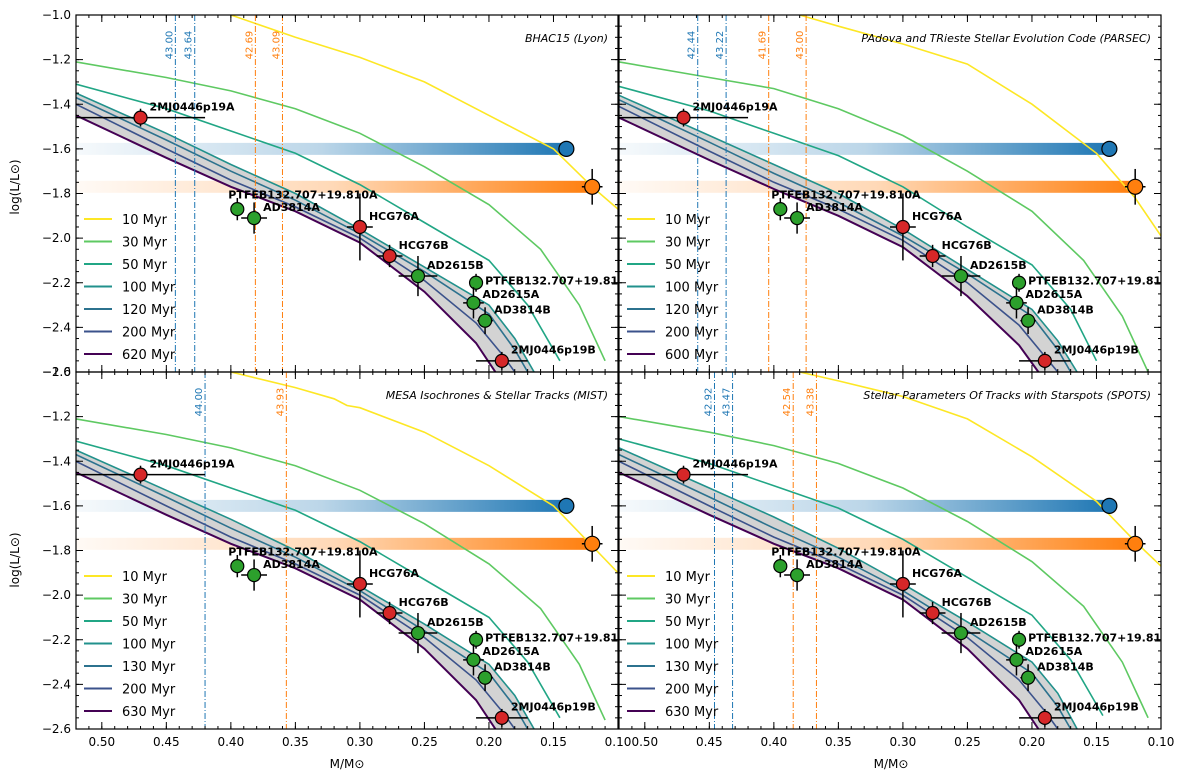 The image size is (1200, 775). Describe the element at coordinates (145, 600) in the screenshot. I see `legend-label: 30 Myr` at that location.